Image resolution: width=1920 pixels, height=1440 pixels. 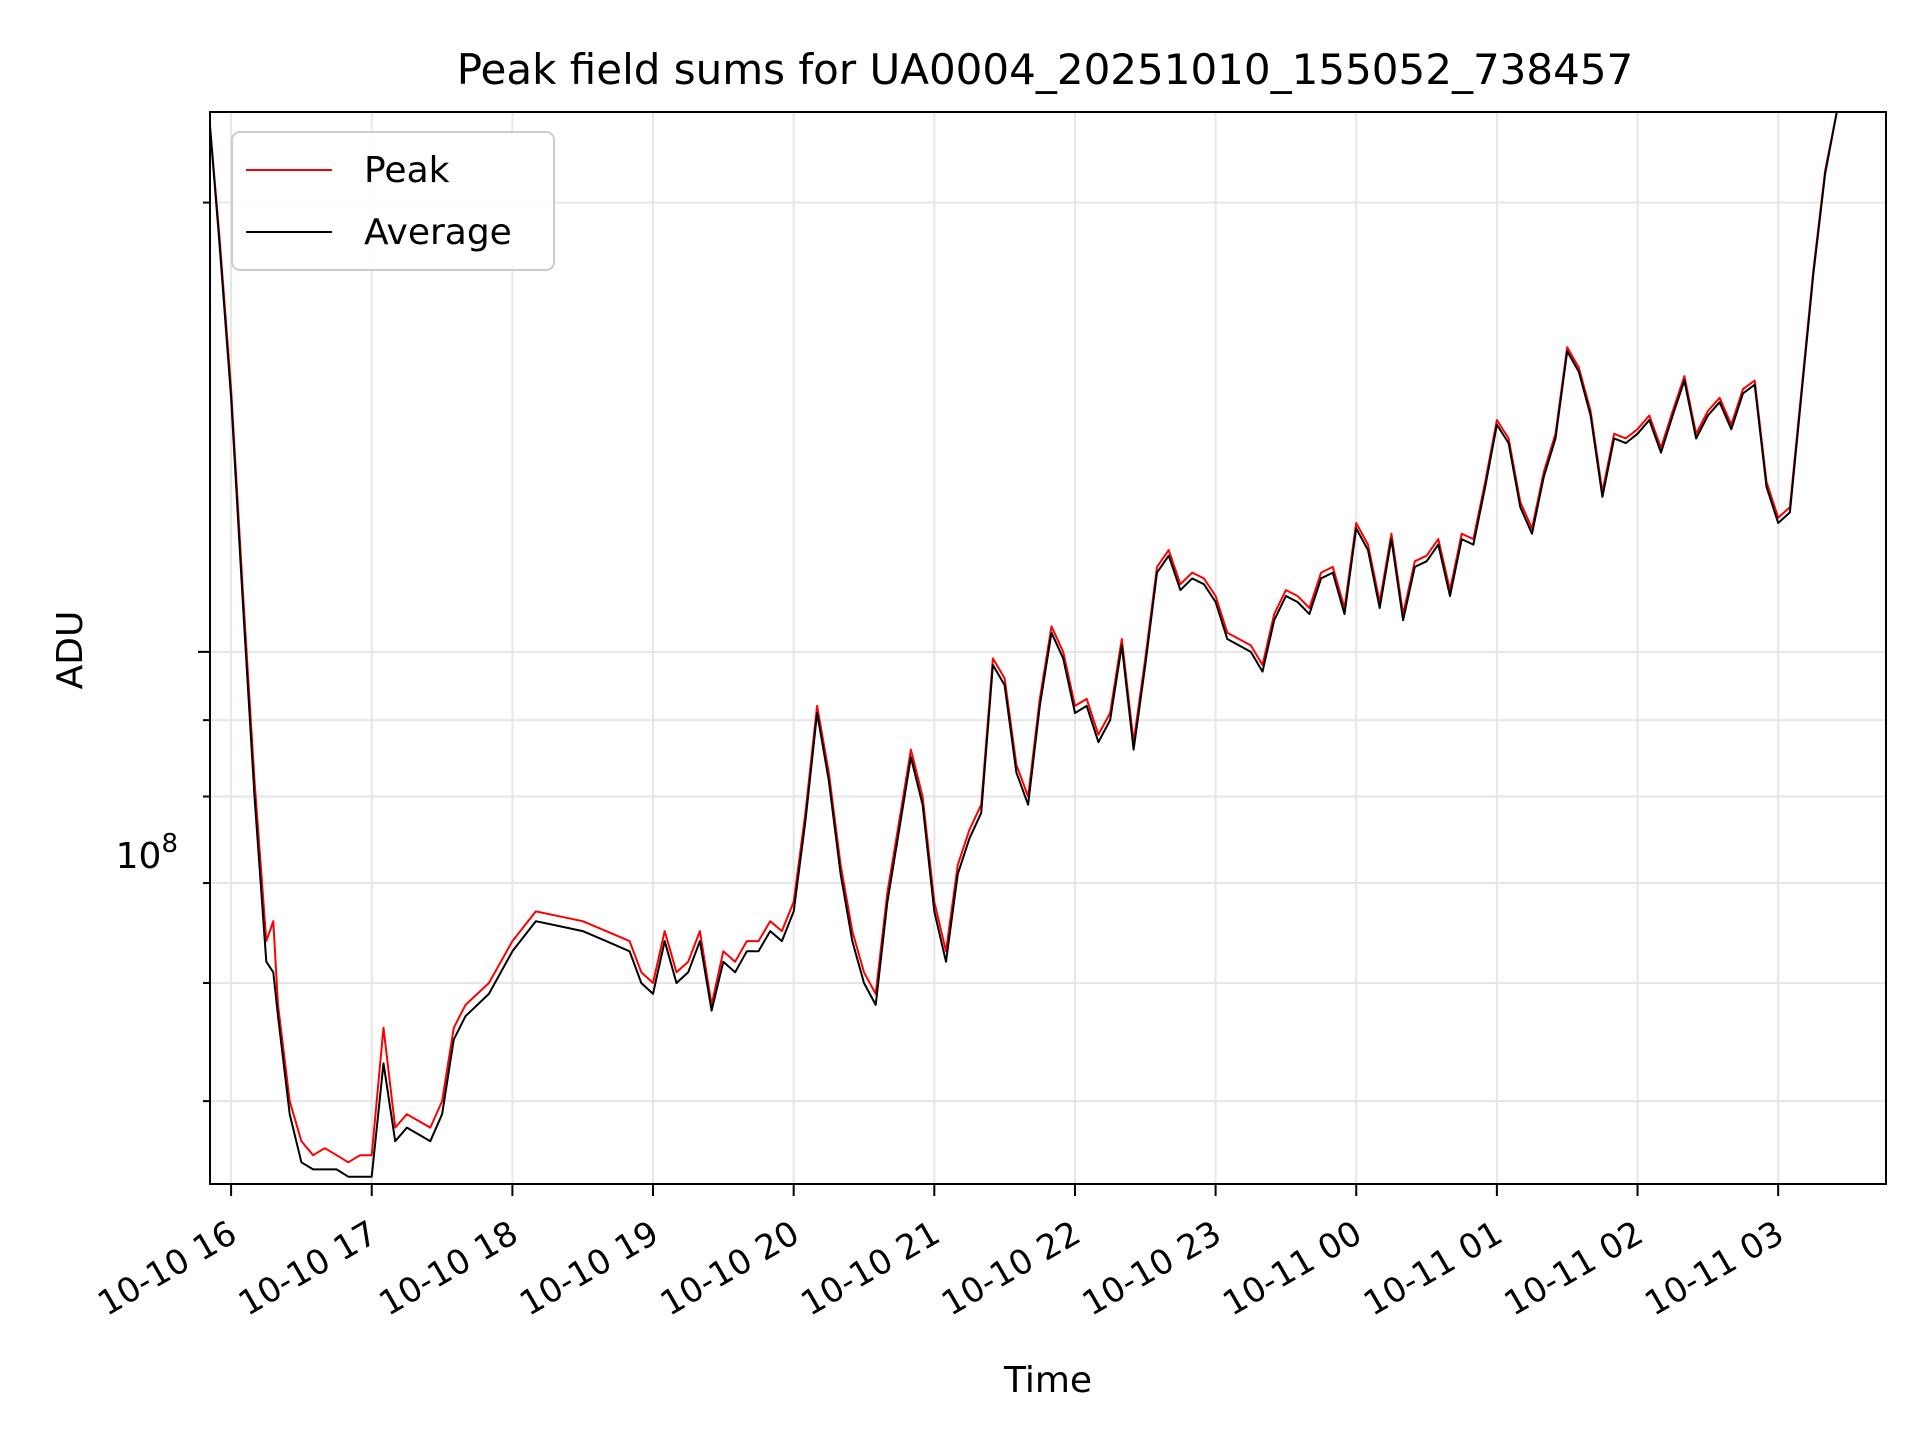 I want to click on y-tick-label-major: 108, so click(x=147, y=853).